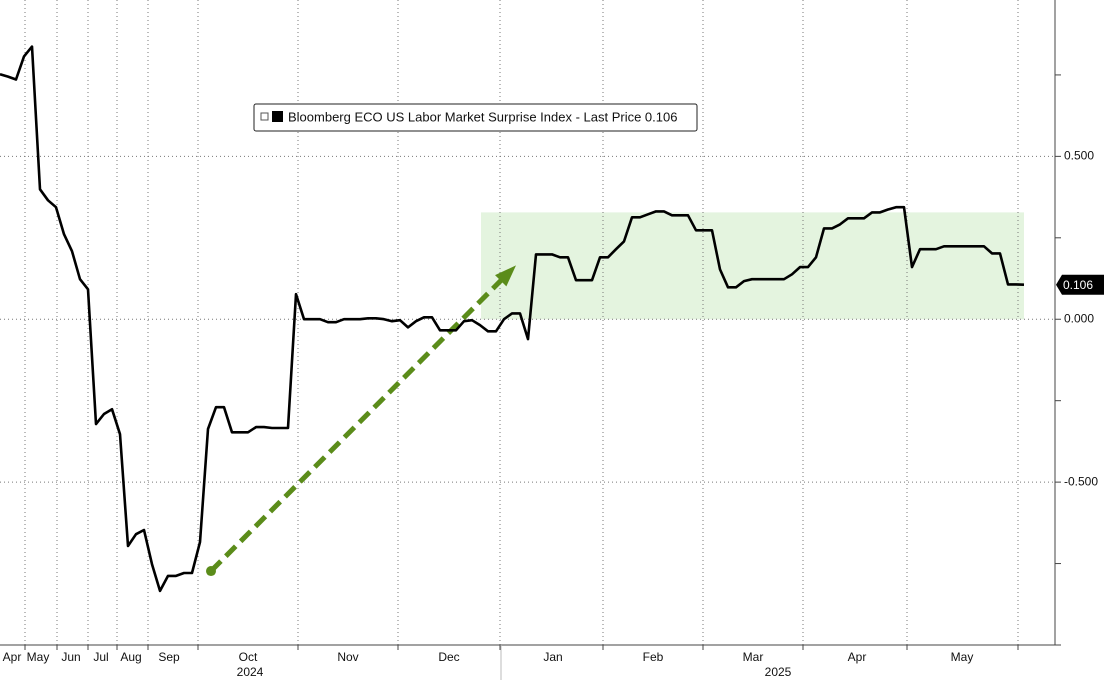 This screenshot has height=682, width=1106. I want to click on legend-swatch, so click(277, 116).